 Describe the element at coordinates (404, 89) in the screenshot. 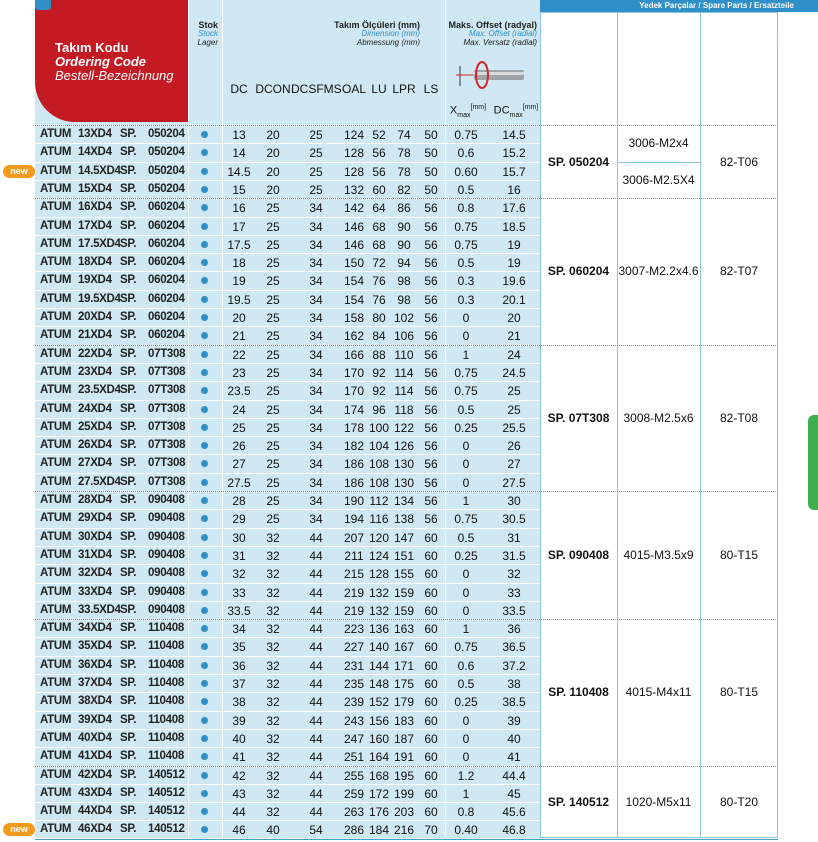

I see `column-label: LPR` at that location.